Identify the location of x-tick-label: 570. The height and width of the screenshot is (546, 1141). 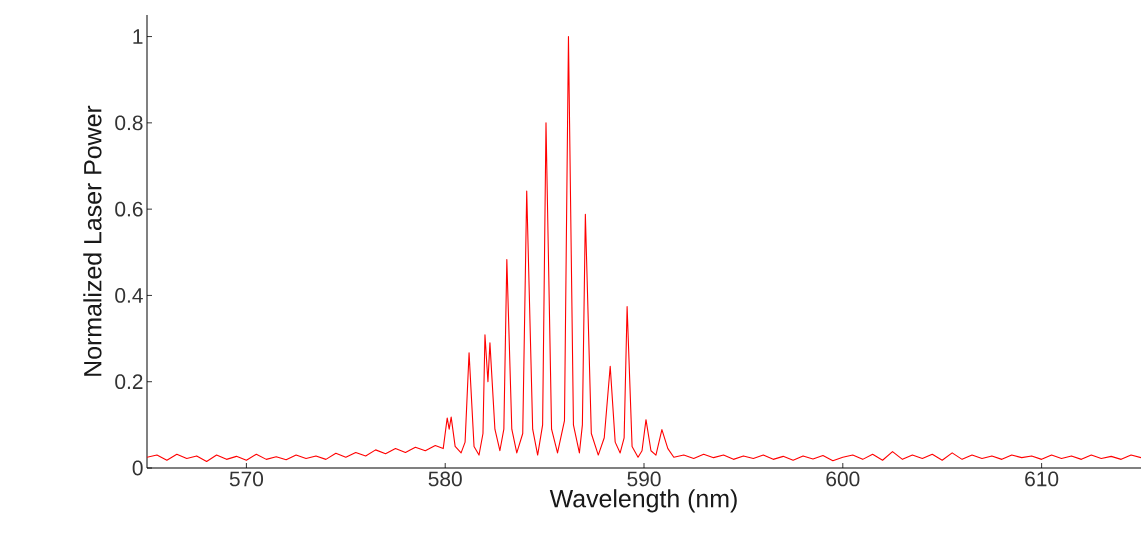
(246, 479).